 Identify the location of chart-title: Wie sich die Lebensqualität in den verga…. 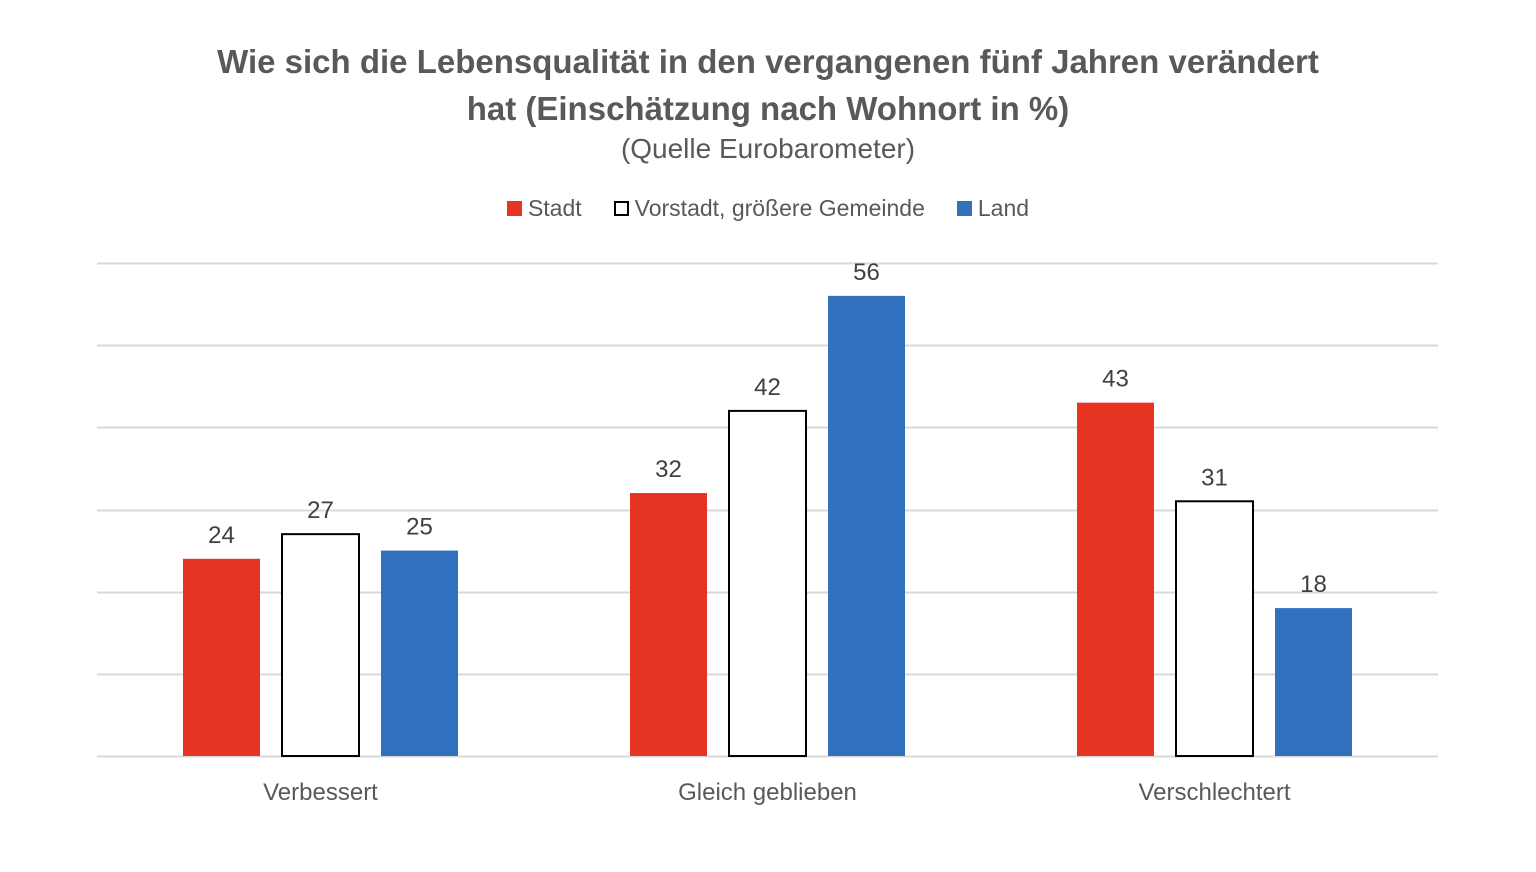
(768, 85).